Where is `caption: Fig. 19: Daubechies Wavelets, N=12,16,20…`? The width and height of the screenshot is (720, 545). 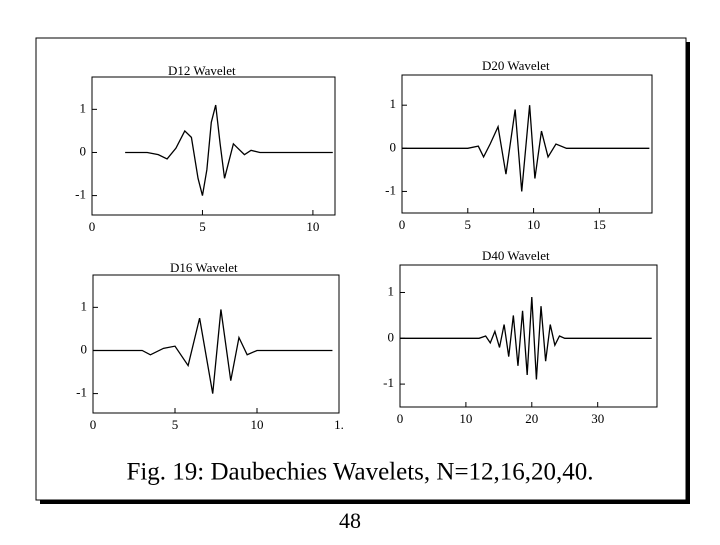 caption: Fig. 19: Daubechies Wavelets, N=12,16,20… is located at coordinates (359, 472).